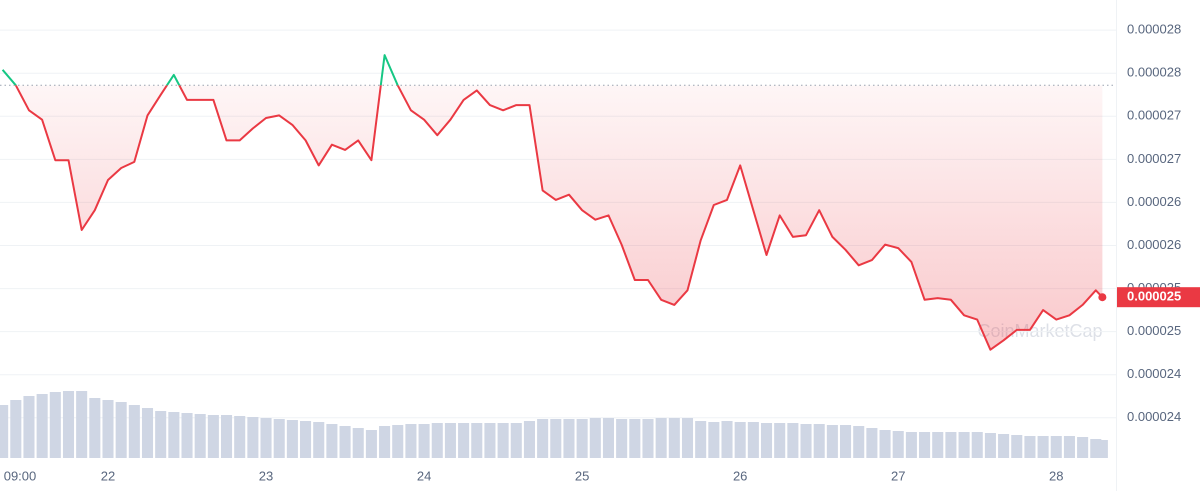 Image resolution: width=1200 pixels, height=491 pixels. What do you see at coordinates (108, 475) in the screenshot?
I see `x-tick-label: 22` at bounding box center [108, 475].